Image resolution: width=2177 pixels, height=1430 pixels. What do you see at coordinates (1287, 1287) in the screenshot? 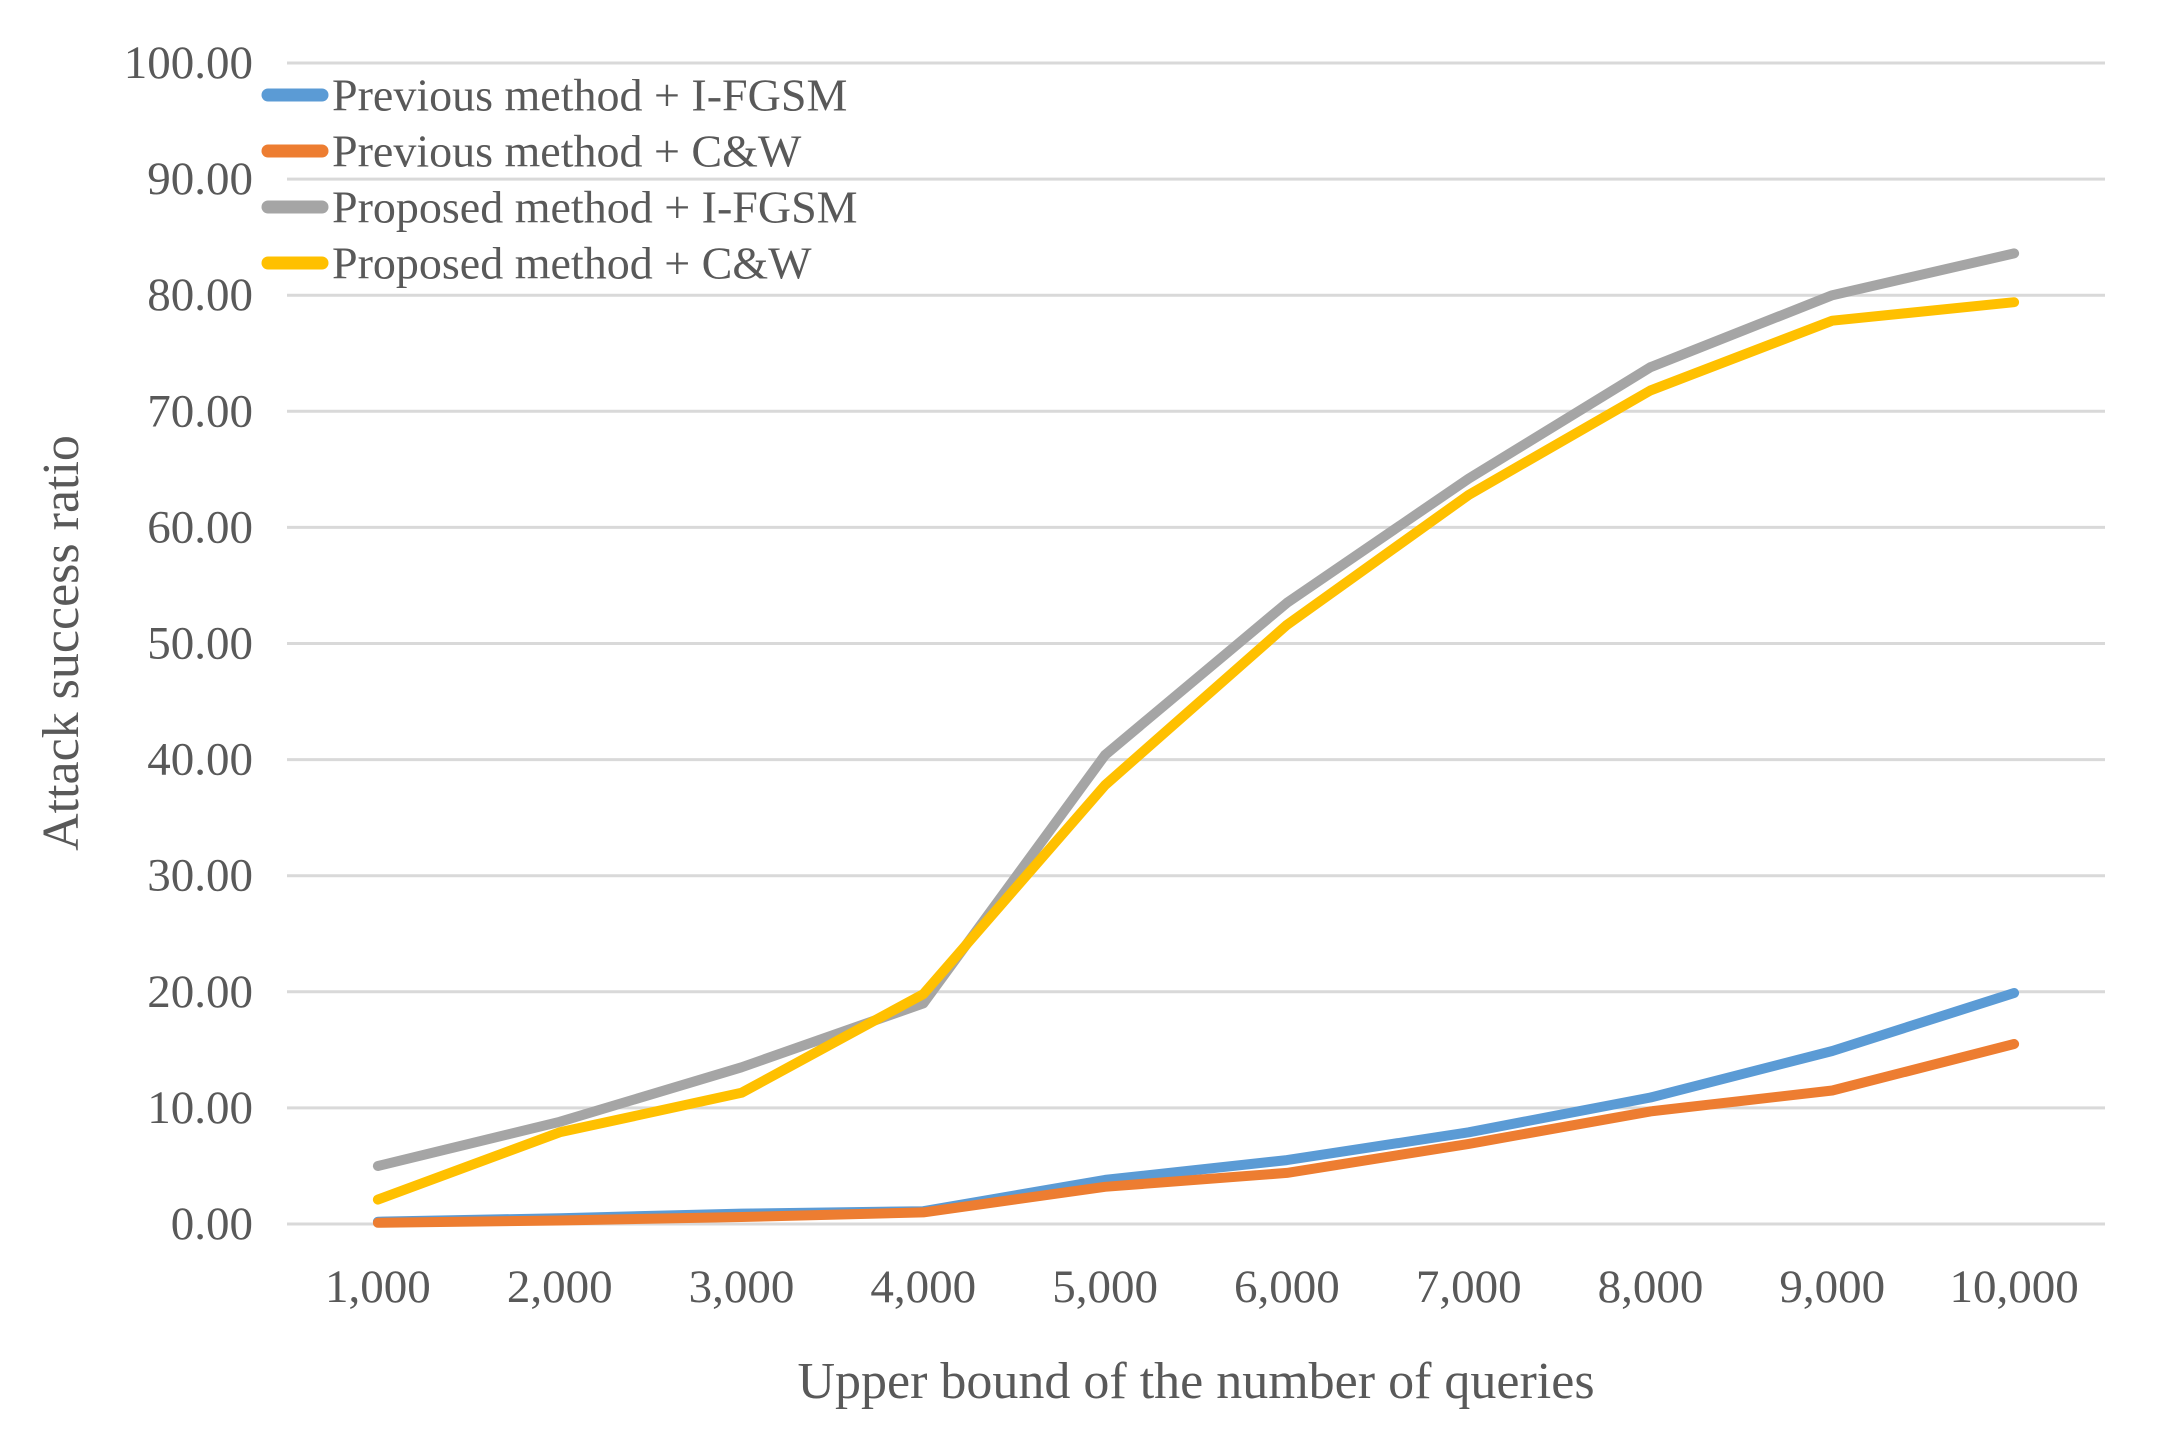
I see `x-tick-label: 6,000` at bounding box center [1287, 1287].